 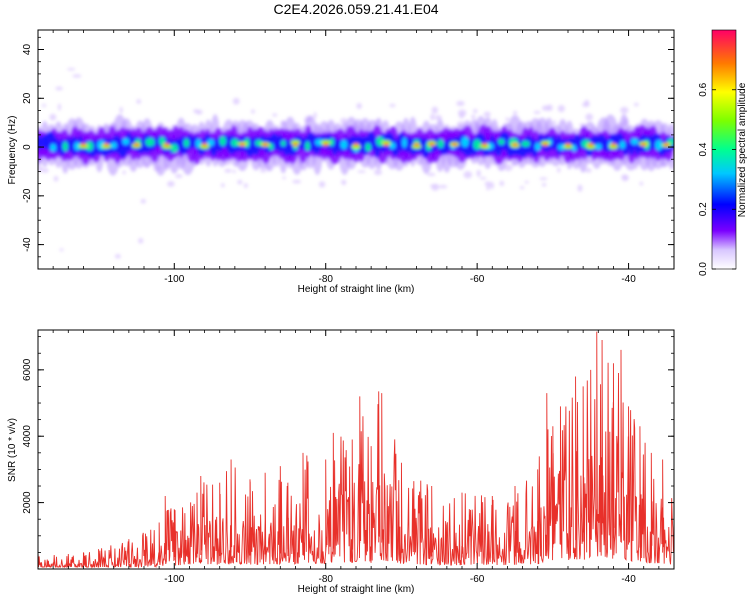 I want to click on snr-x-label: Height of straight line (km), so click(x=356, y=589).